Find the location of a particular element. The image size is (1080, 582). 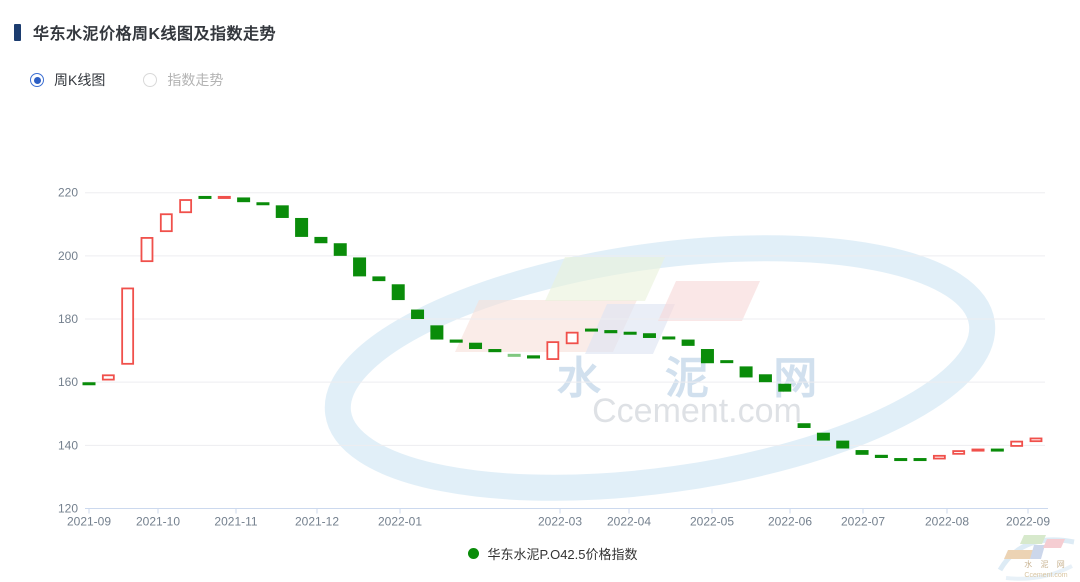

watermark-cn-text: 水 泥 网 is located at coordinates (700, 378).